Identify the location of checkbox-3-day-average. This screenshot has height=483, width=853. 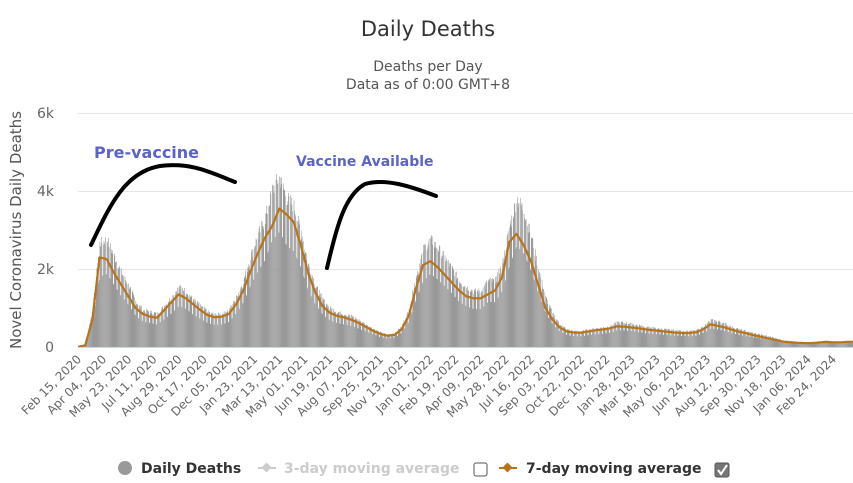
(480, 469).